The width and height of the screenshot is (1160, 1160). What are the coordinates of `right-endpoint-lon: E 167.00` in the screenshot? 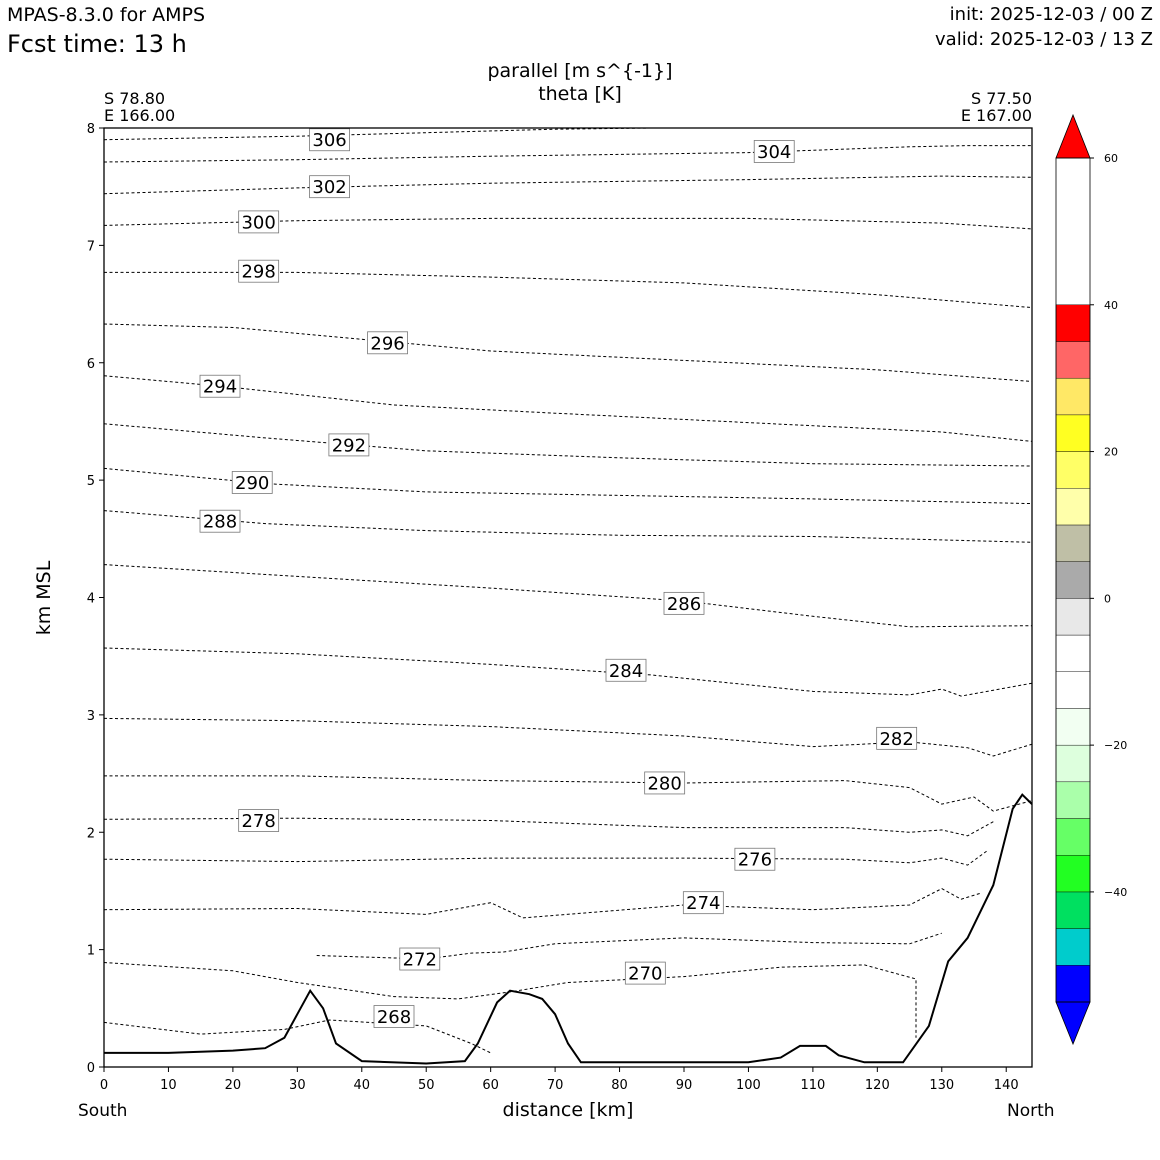 It's located at (996, 115).